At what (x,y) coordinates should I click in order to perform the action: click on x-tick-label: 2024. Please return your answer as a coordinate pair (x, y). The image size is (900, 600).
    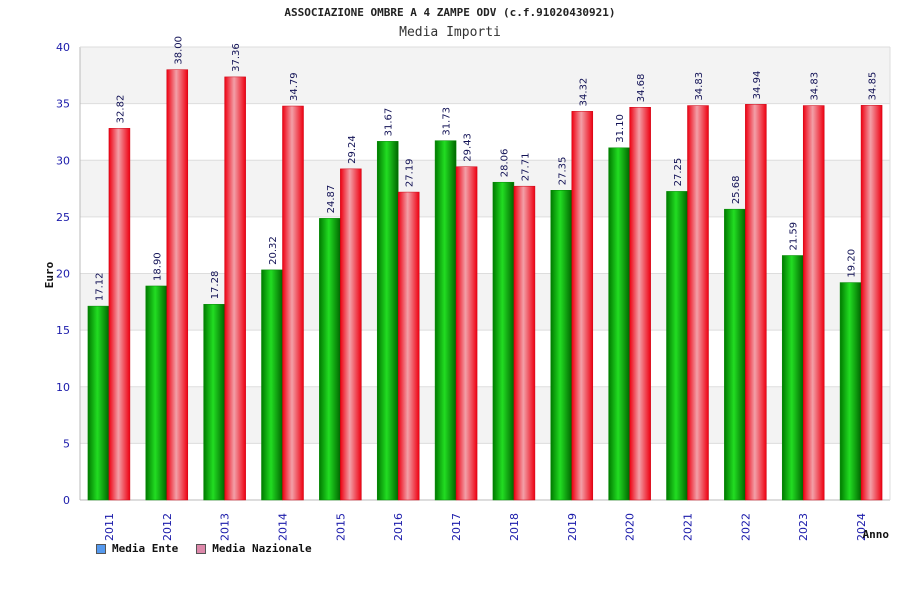
    Looking at the image, I should click on (861, 527).